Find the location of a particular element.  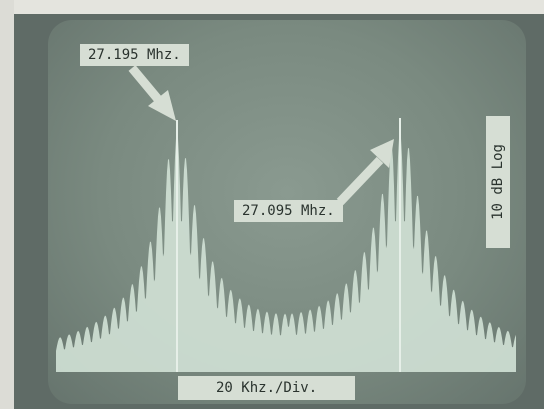

left-peak-label: 27.195 Mhz. is located at coordinates (134, 55).